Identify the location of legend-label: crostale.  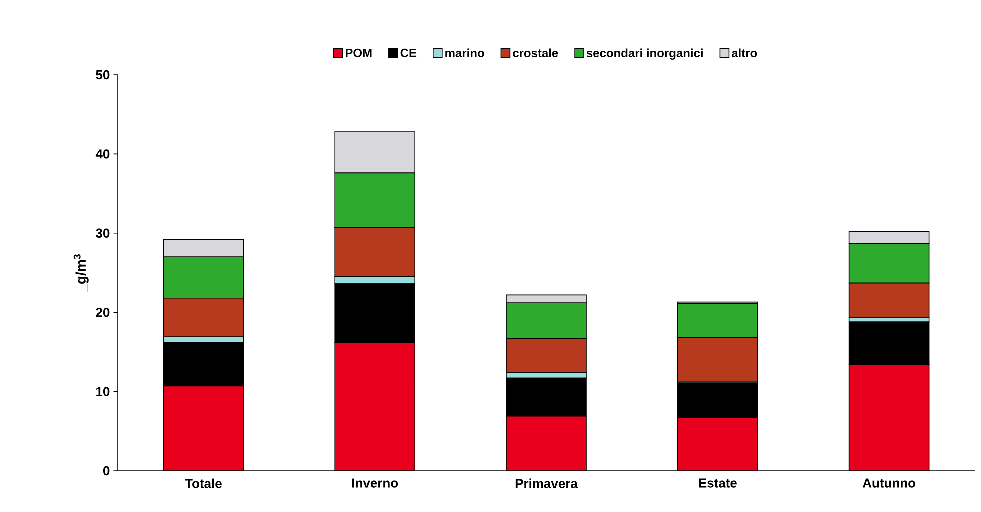
(535, 53).